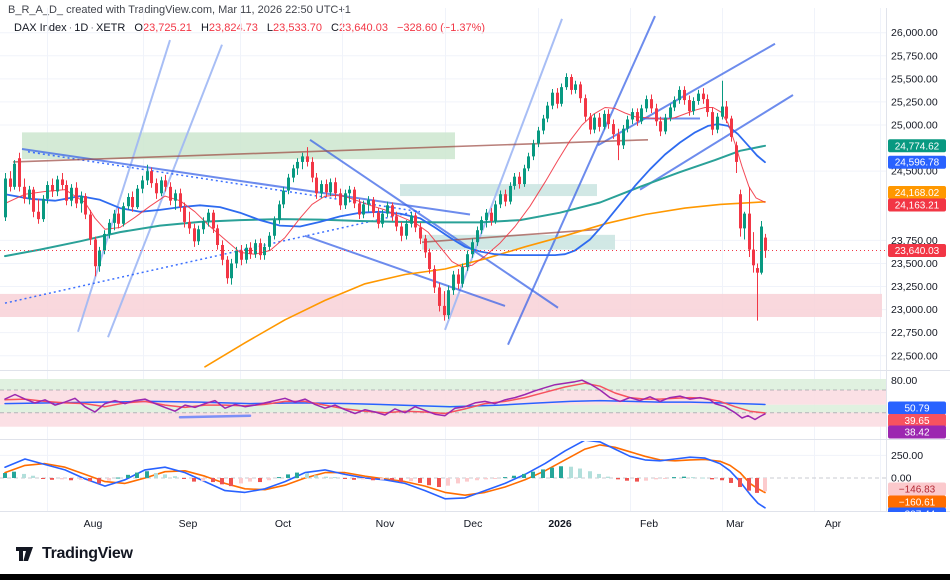 This screenshot has height=580, width=950. What do you see at coordinates (901, 479) in the screenshot?
I see `macd-tick-label: 0.00` at bounding box center [901, 479].